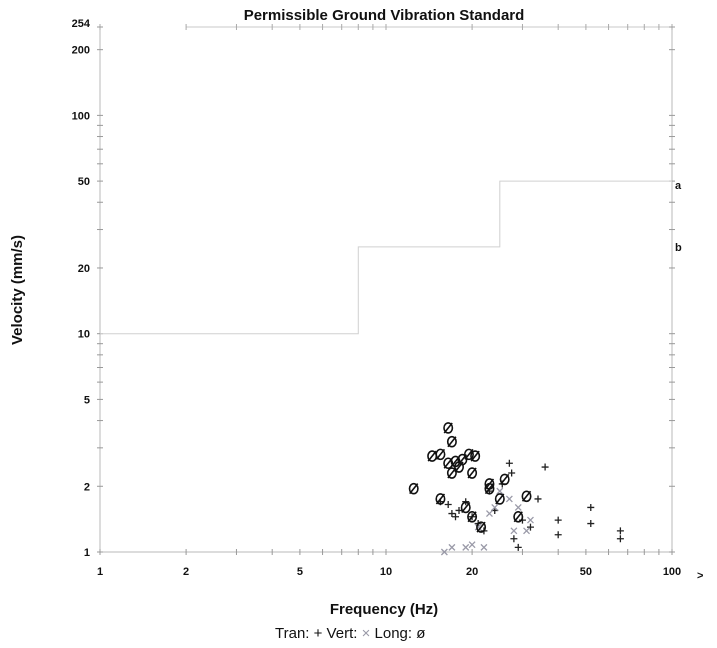 Image resolution: width=717 pixels, height=648 pixels. I want to click on x-tick-label: 100, so click(672, 572).